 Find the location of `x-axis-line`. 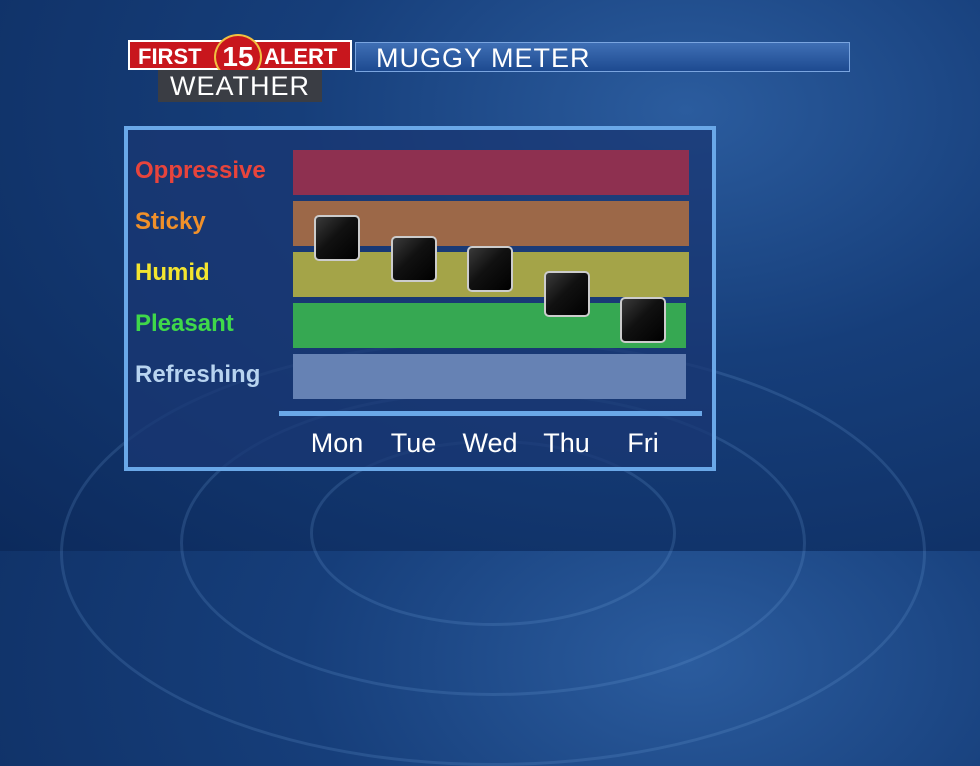

x-axis-line is located at coordinates (490, 413).